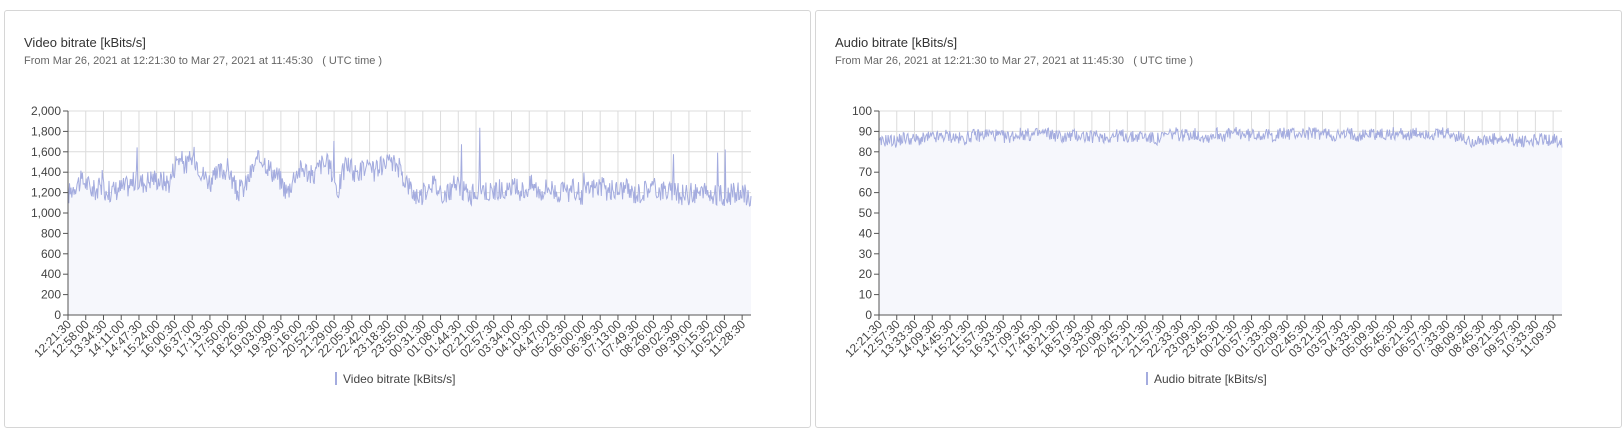  What do you see at coordinates (85, 42) in the screenshot?
I see `chart-title: Video bitrate [kBits/s]` at bounding box center [85, 42].